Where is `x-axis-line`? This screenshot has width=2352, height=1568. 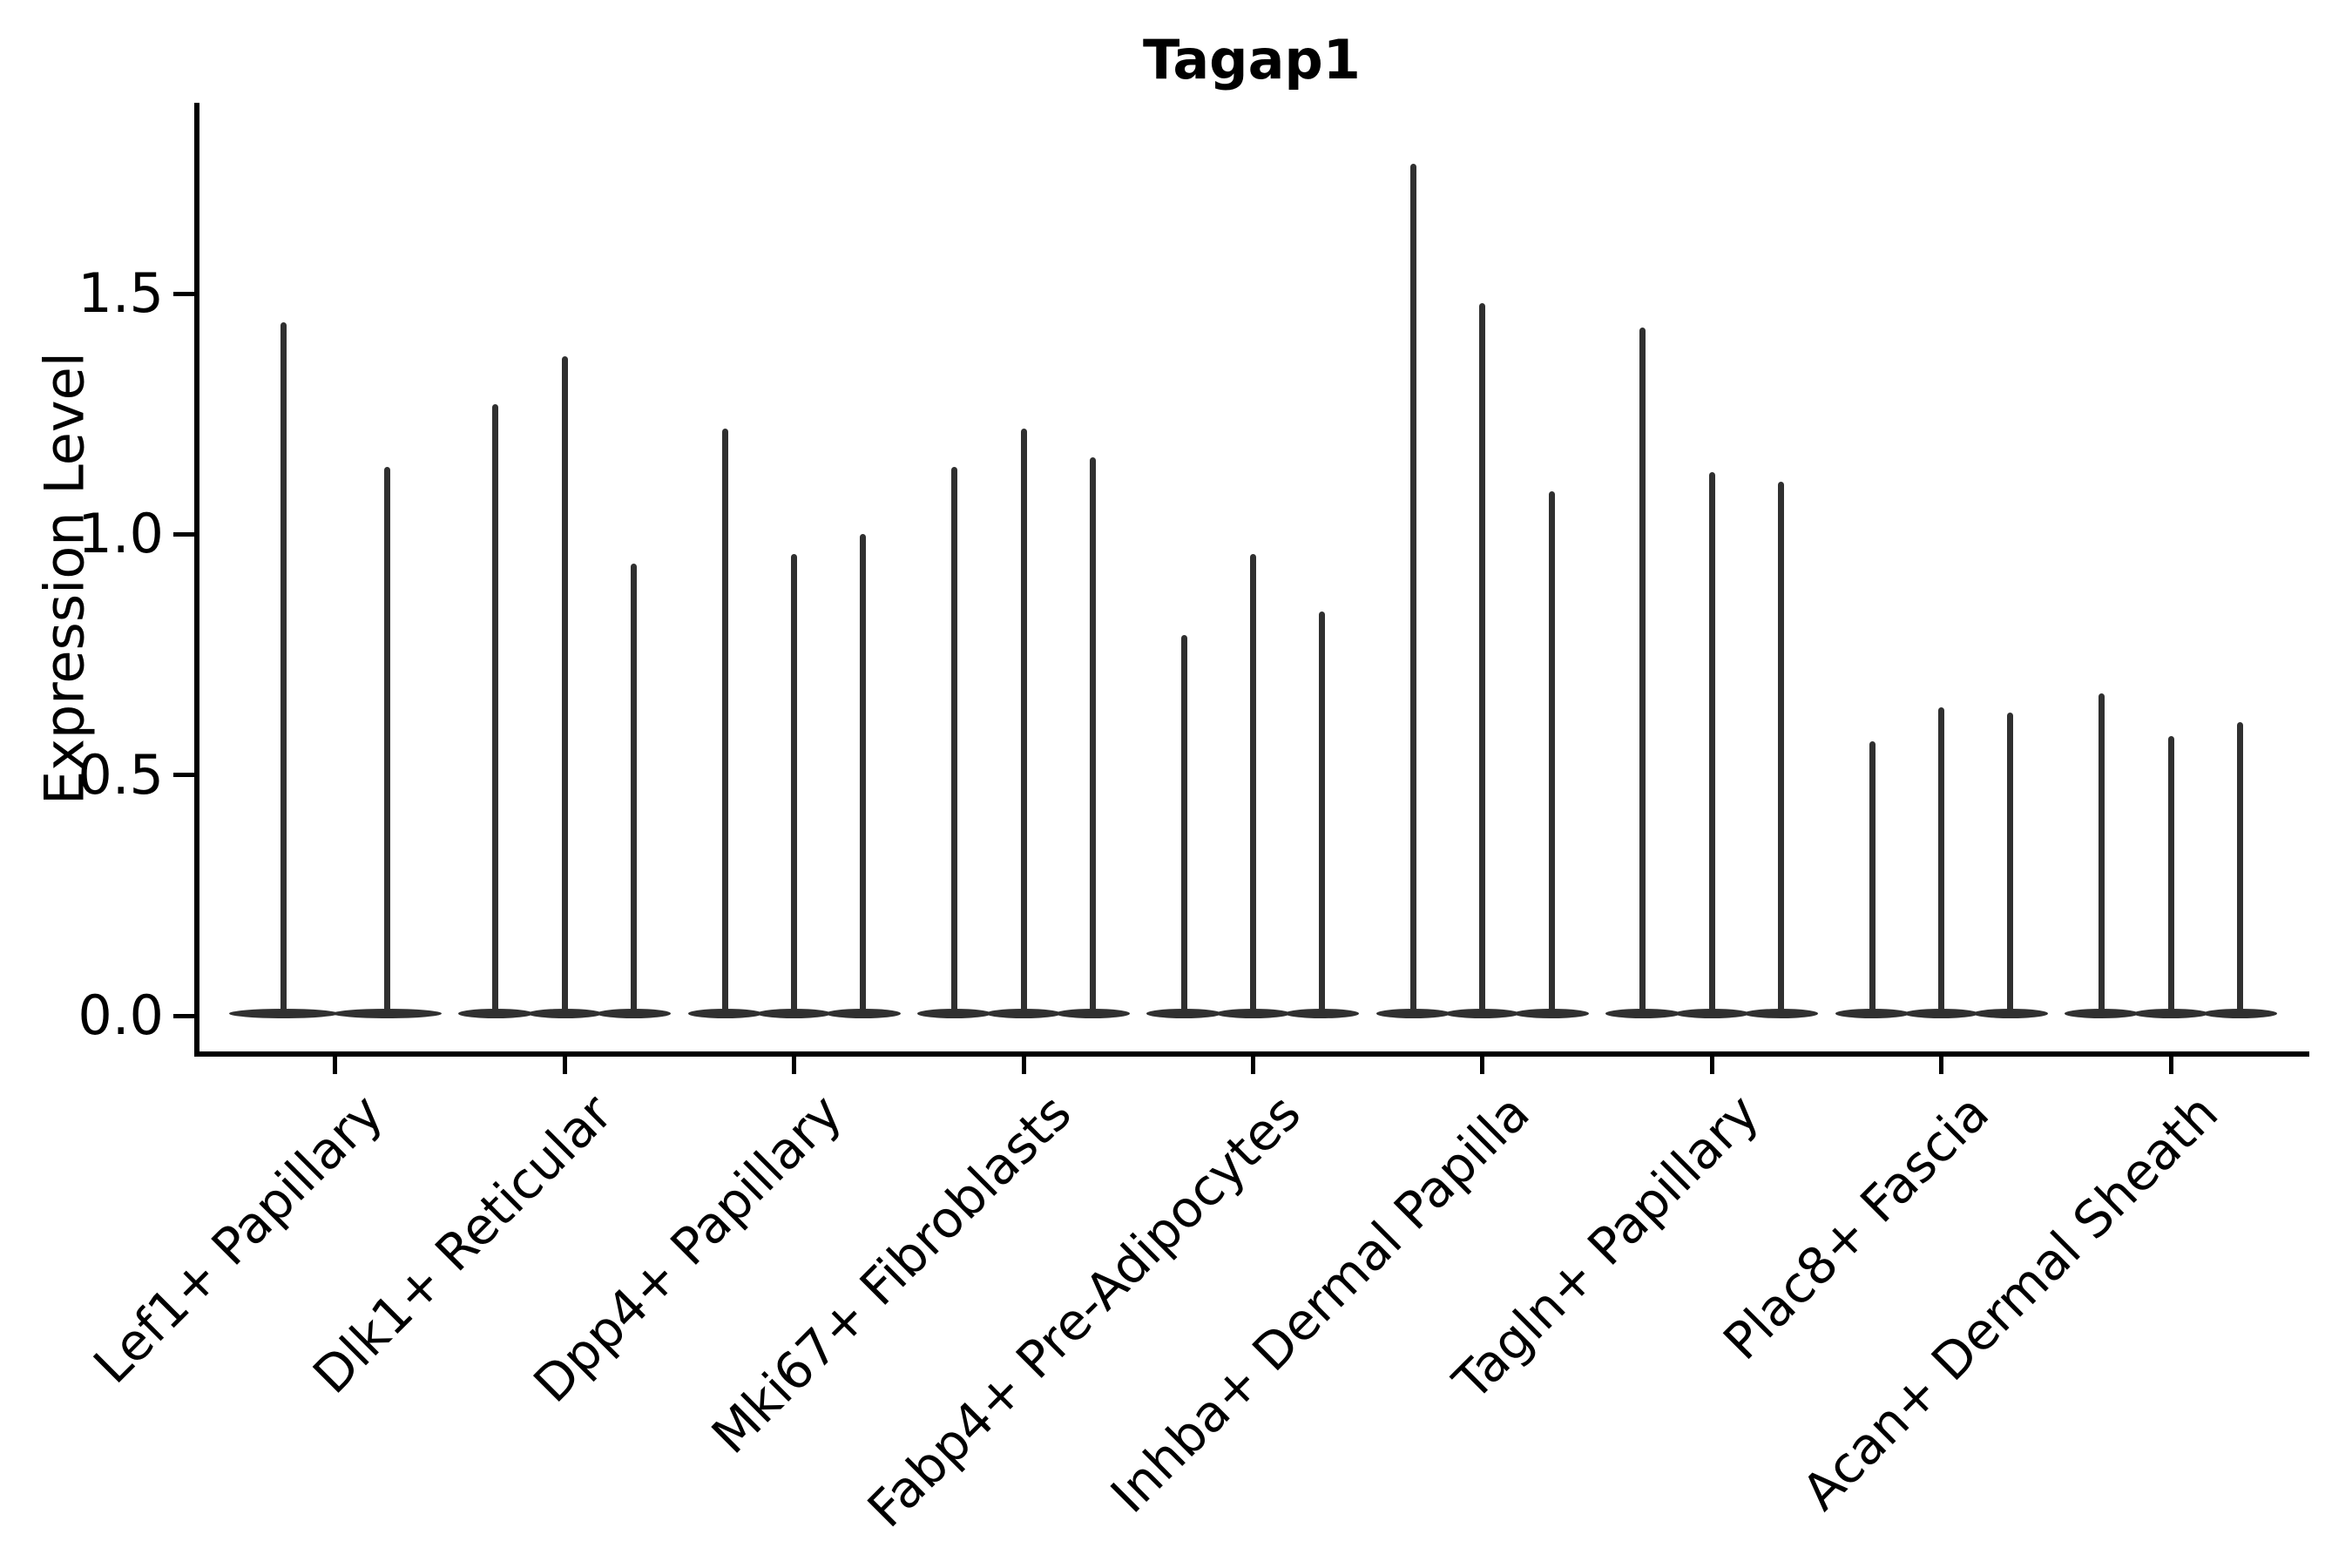
x-axis-line is located at coordinates (1251, 1054).